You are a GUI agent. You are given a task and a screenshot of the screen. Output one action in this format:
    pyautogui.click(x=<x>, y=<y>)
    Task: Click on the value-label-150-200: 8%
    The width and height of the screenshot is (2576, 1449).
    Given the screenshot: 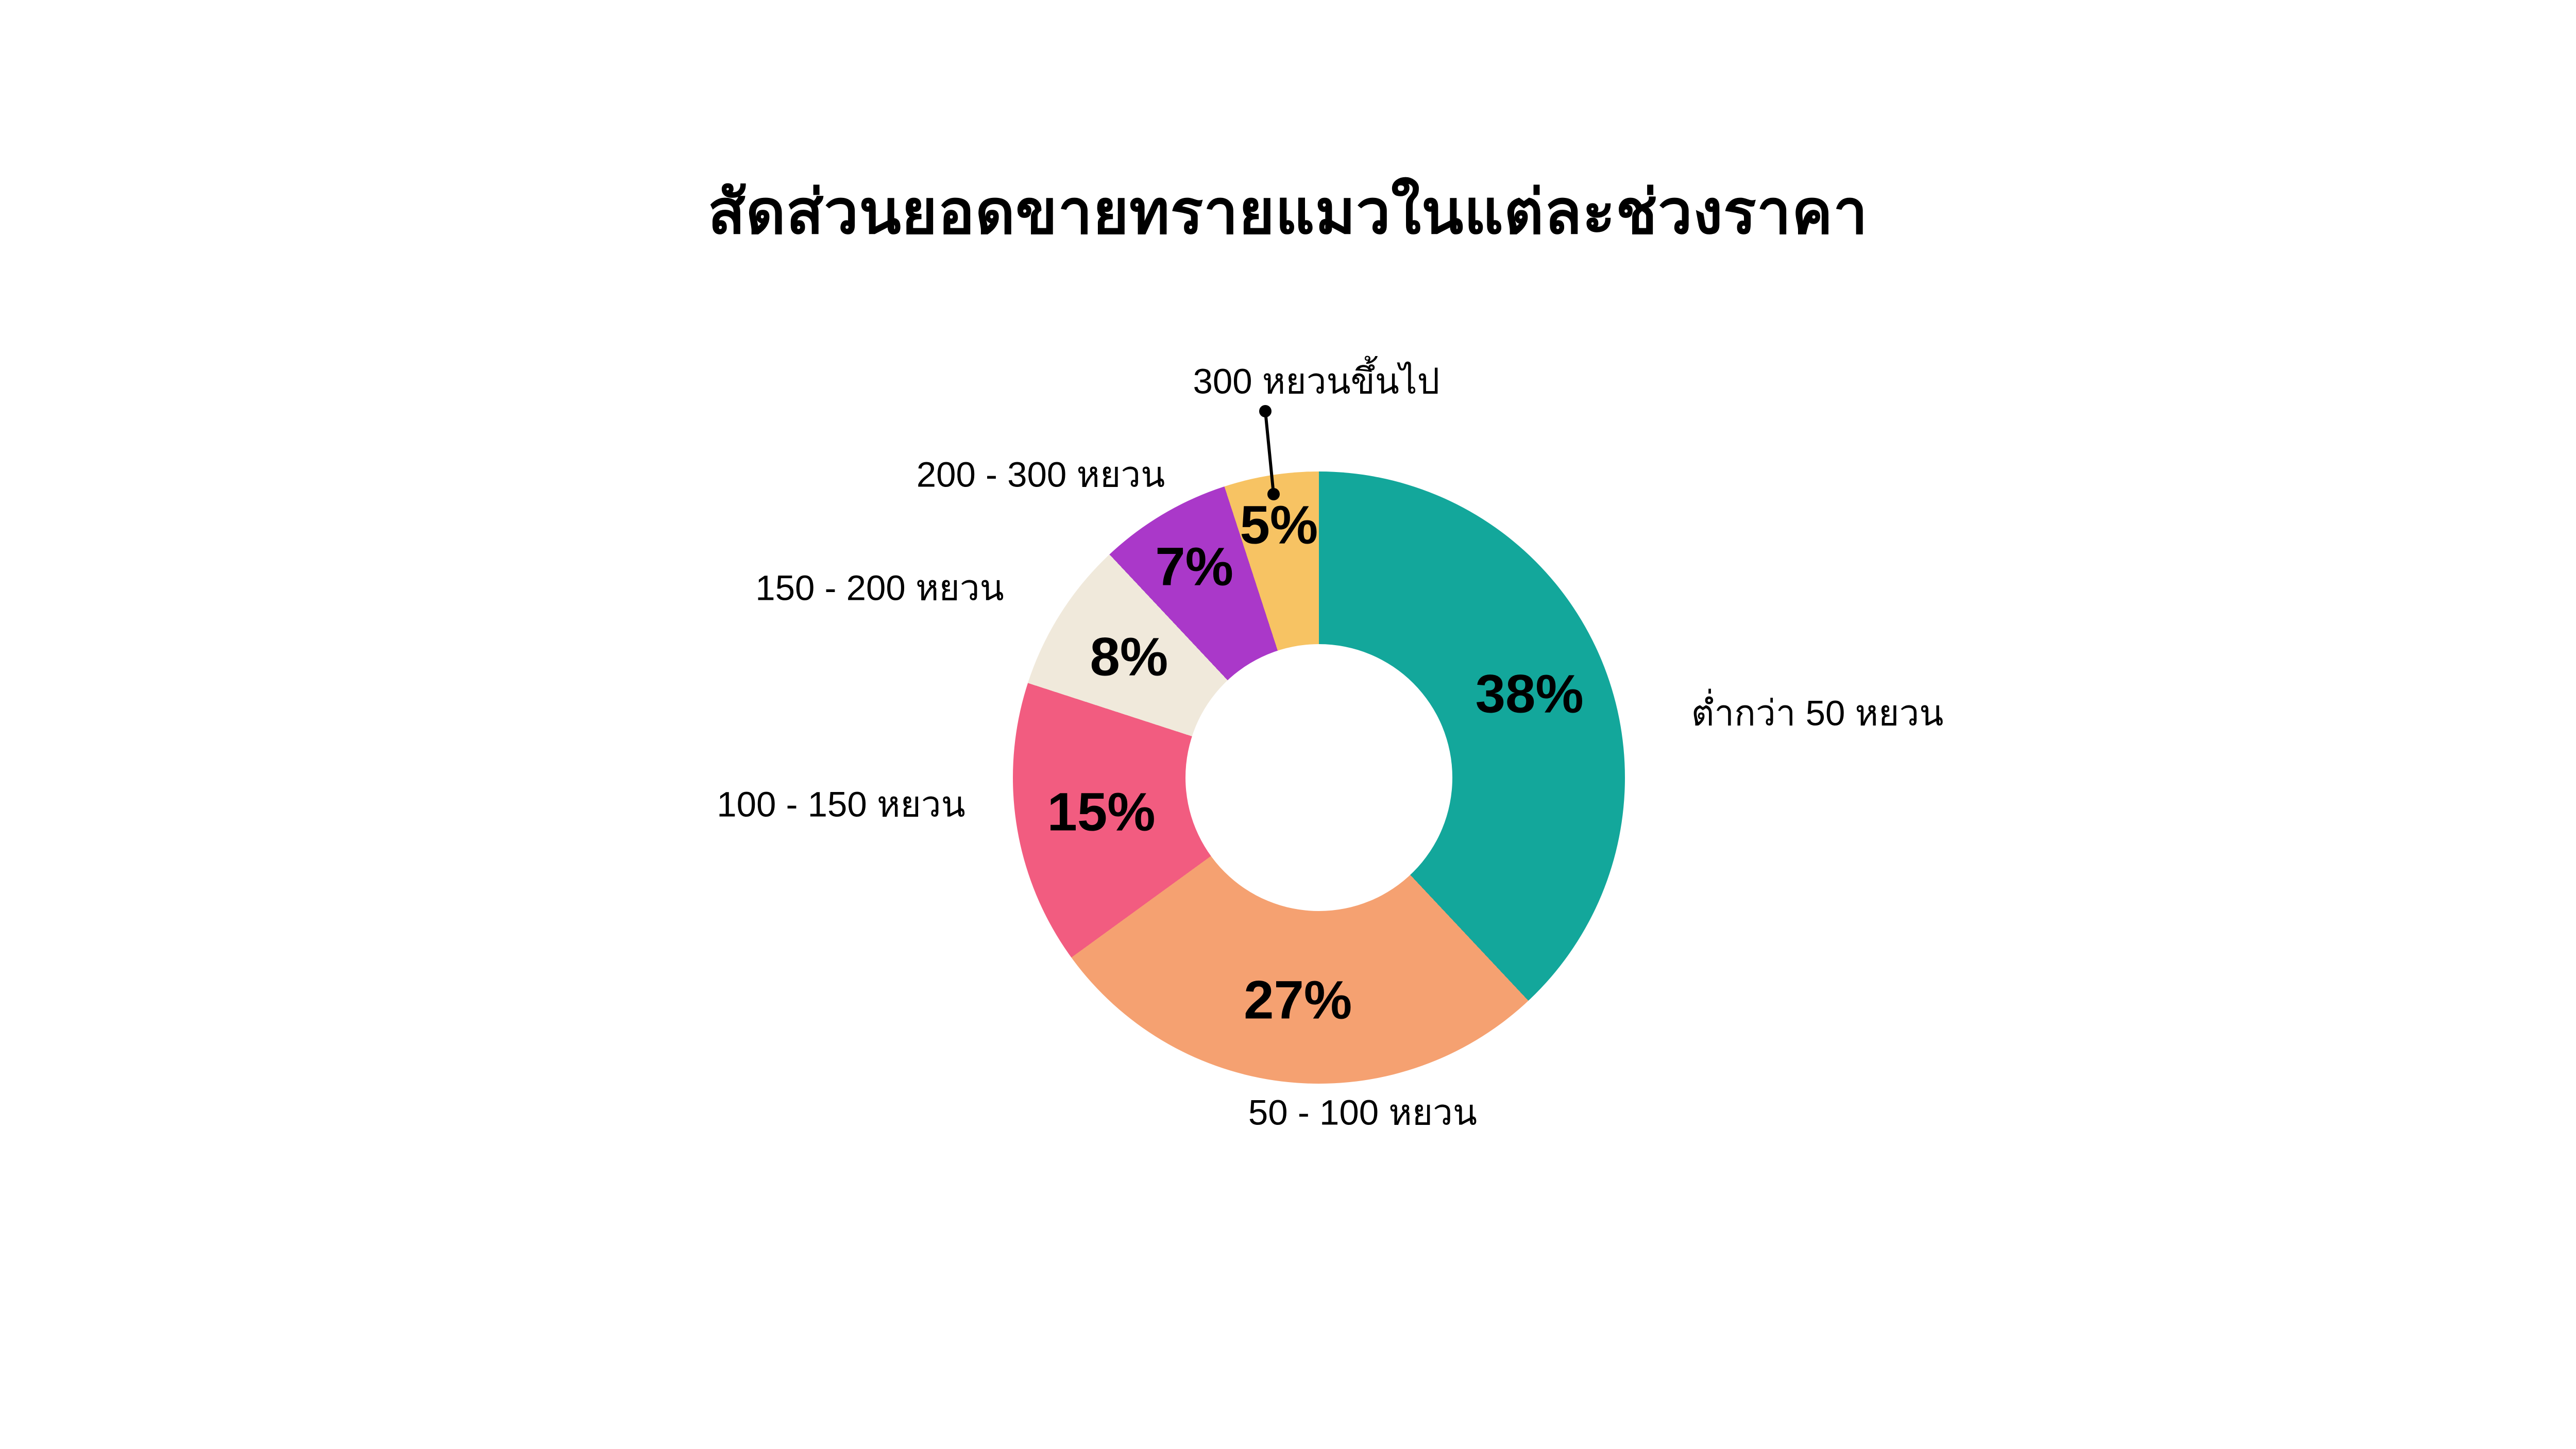 What is the action you would take?
    pyautogui.click(x=1129, y=657)
    